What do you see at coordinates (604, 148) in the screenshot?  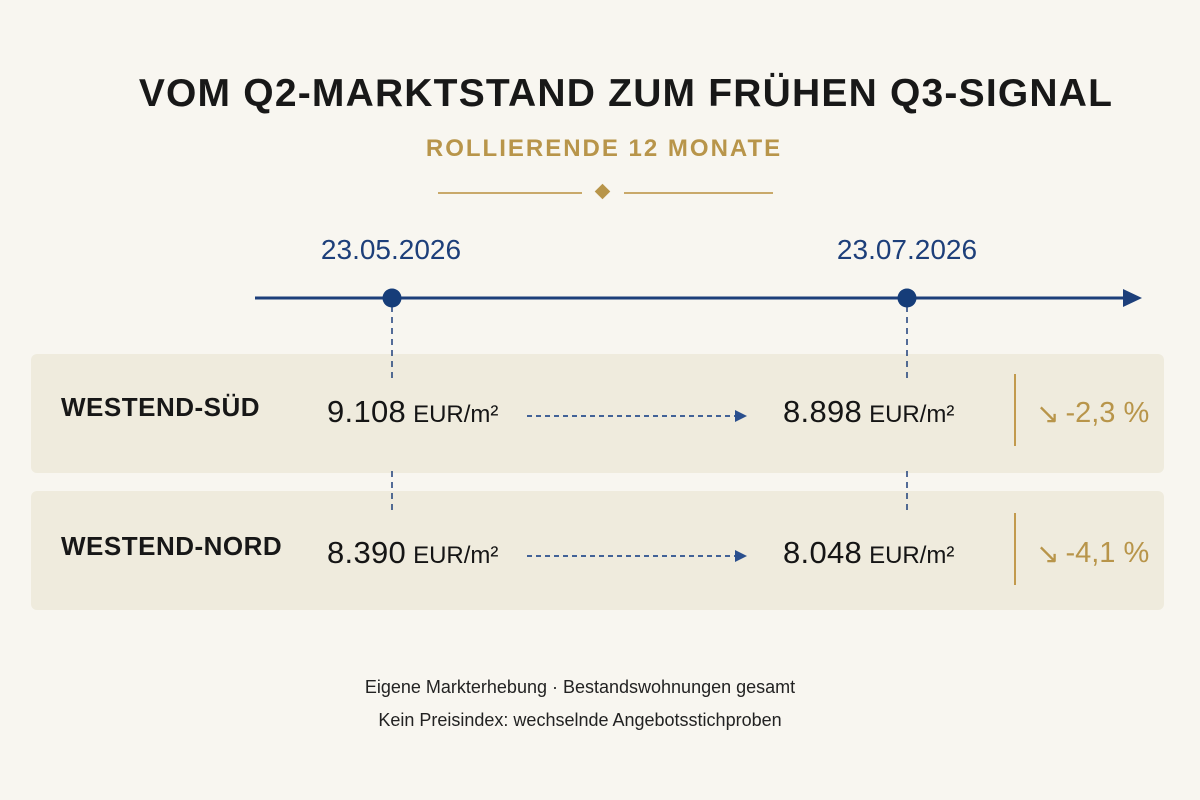 I see `chart-subtitle: ROLLIERENDE 12 MONATE` at bounding box center [604, 148].